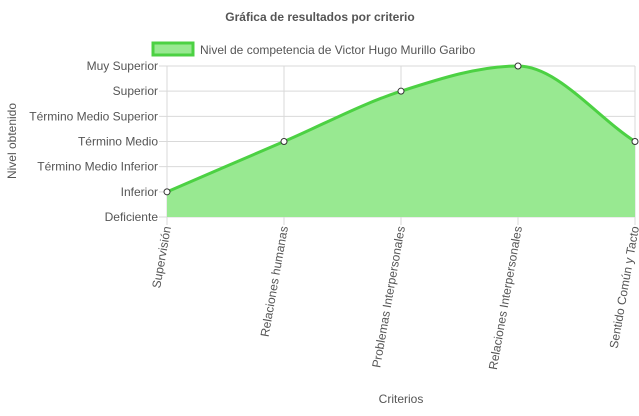  Describe the element at coordinates (623, 287) in the screenshot. I see `x-tick-label: Sentido Común y Tacto` at that location.